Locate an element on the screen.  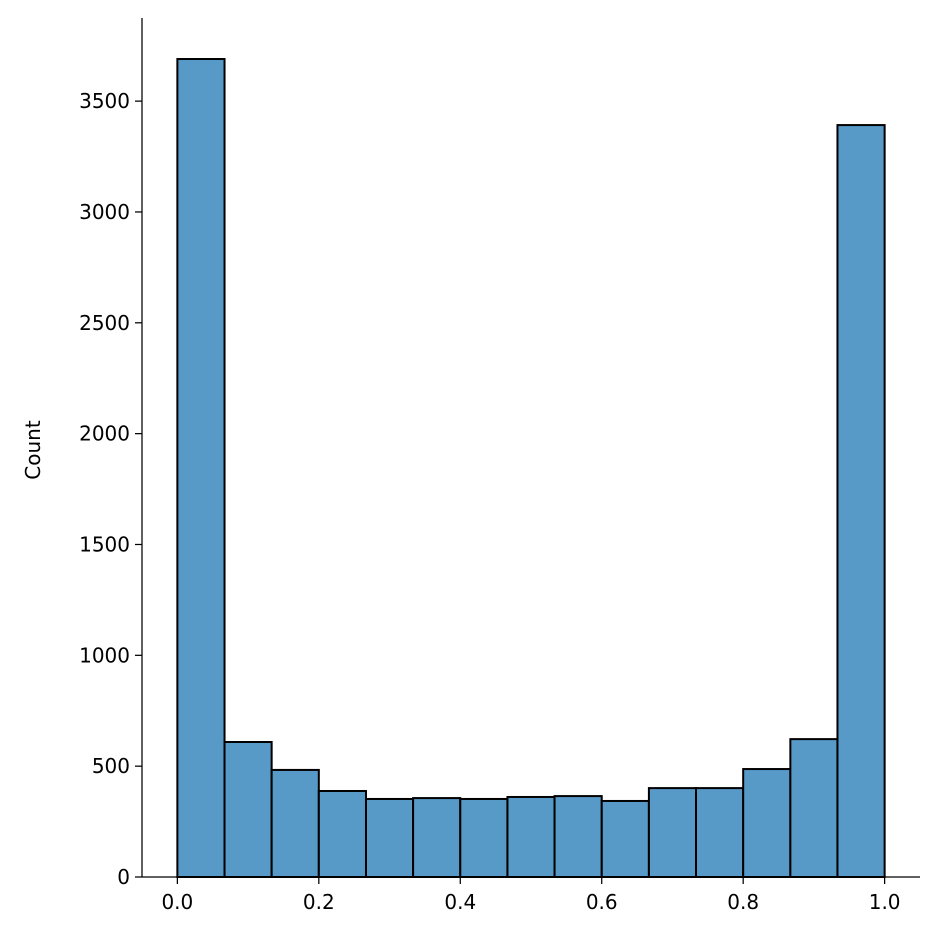
y-tick-label: 2000 is located at coordinates (104, 434).